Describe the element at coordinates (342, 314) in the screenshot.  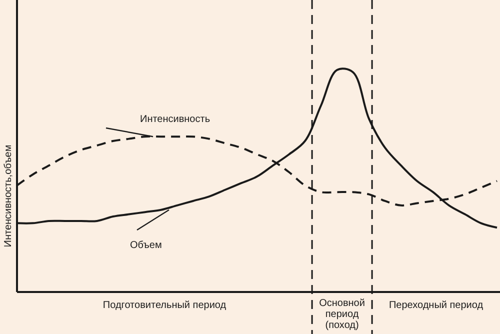
I see `text: Основной период (поход)` at that location.